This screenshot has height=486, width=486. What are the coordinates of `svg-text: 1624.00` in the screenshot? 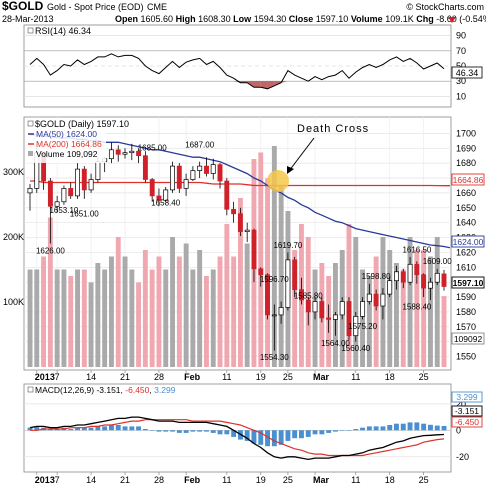 It's located at (468, 242).